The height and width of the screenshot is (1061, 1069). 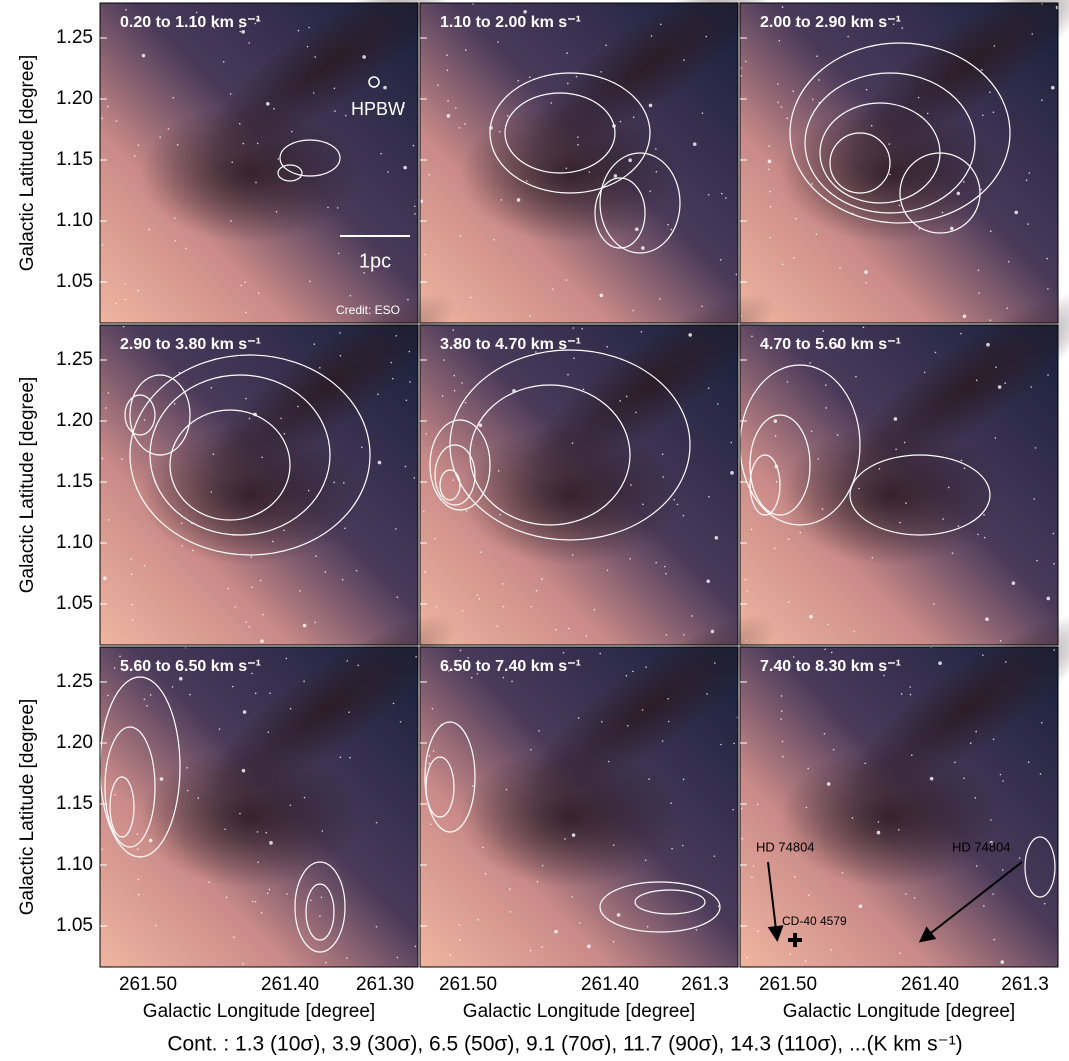 What do you see at coordinates (74, 420) in the screenshot?
I see `y-tick-label: 1.20` at bounding box center [74, 420].